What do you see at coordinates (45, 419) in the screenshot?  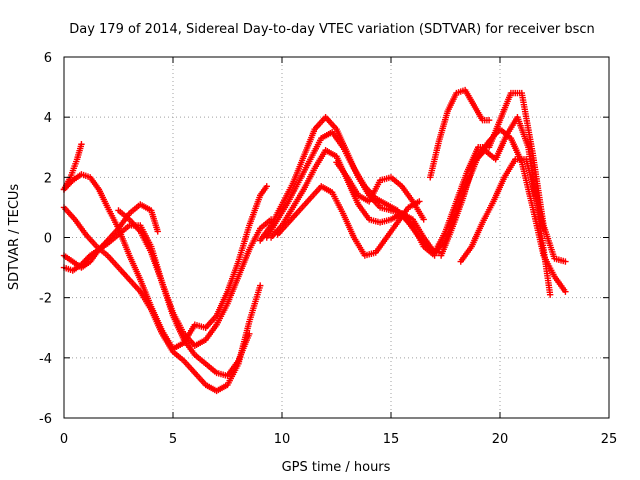 I see `y-tick-label: -6` at bounding box center [45, 419].